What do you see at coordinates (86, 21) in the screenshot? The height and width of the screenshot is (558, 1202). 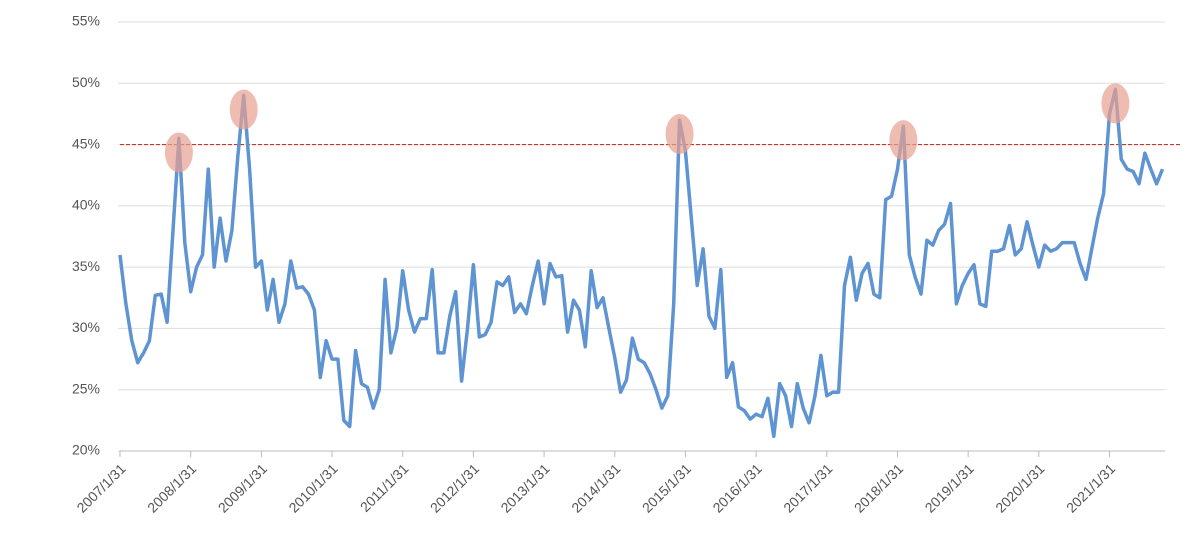 I see `y-tick-label: 55%` at bounding box center [86, 21].